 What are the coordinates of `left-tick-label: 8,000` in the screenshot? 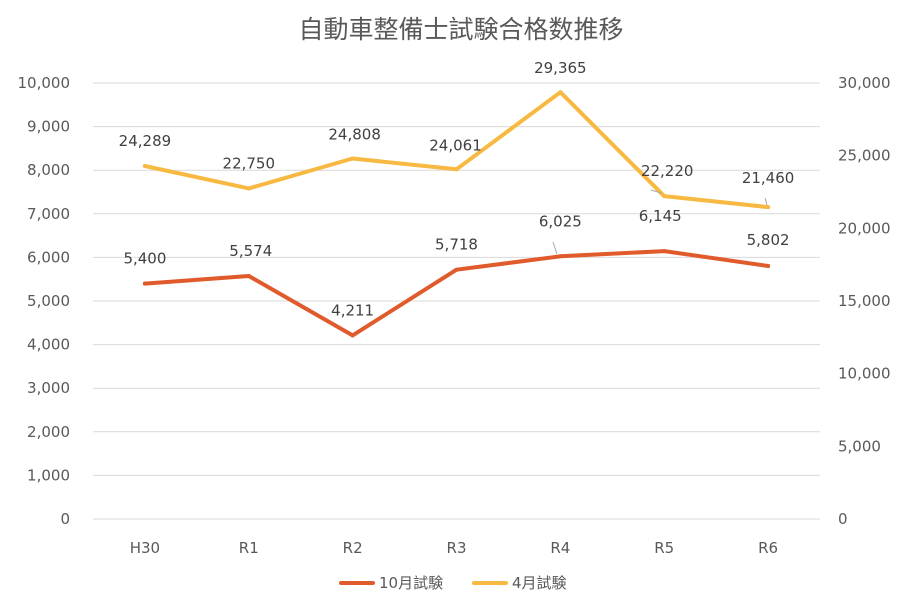 It's located at (48, 170).